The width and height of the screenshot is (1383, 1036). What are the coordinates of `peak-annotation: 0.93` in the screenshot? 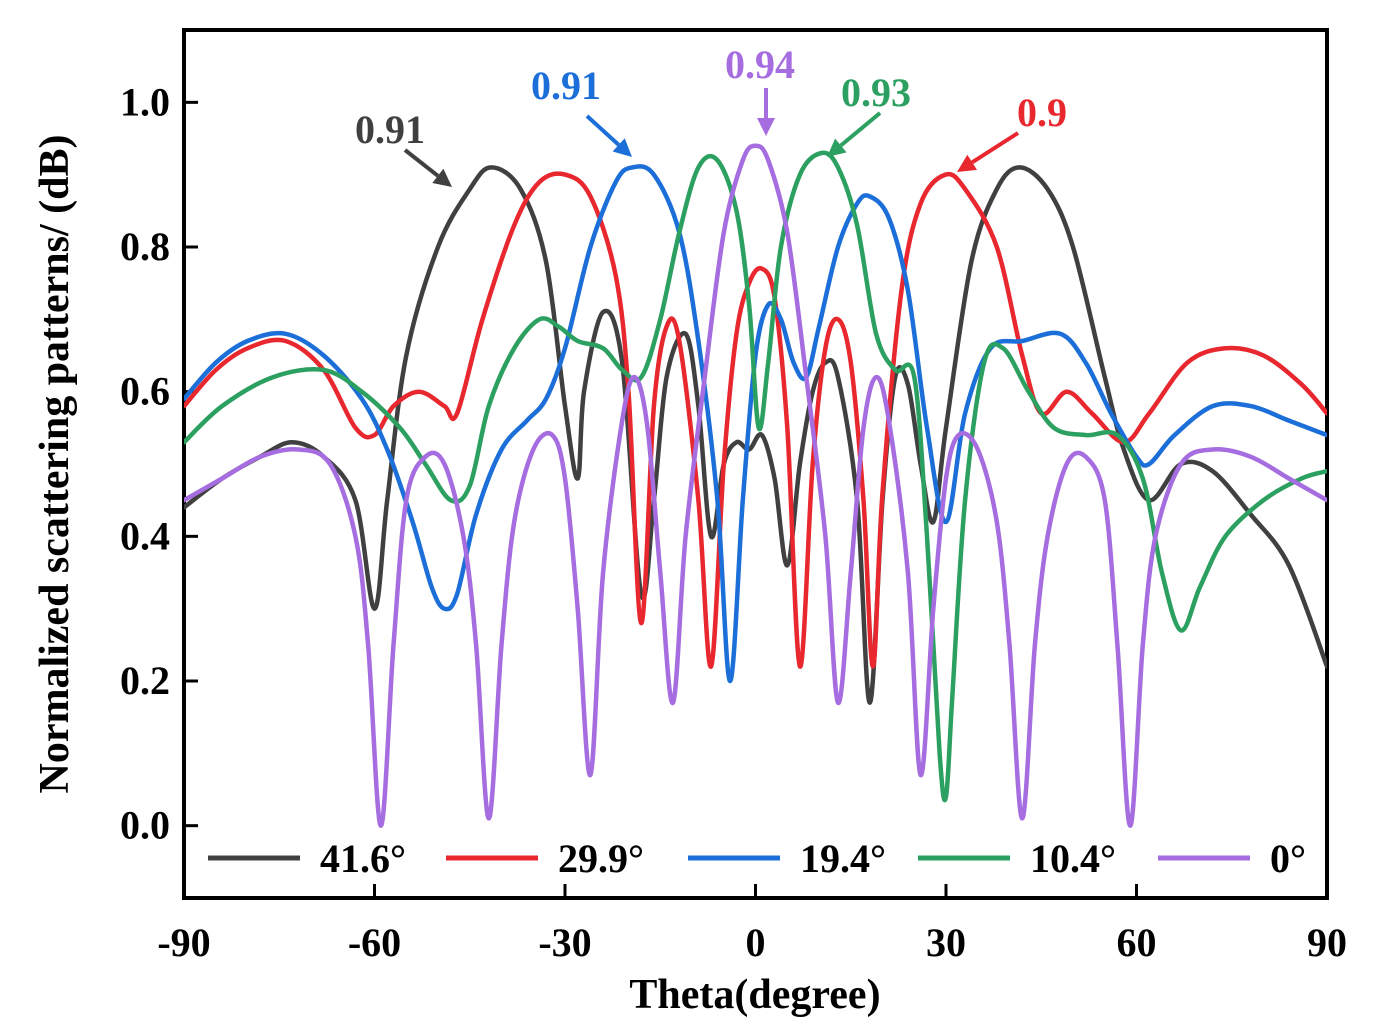 It's located at (869, 113).